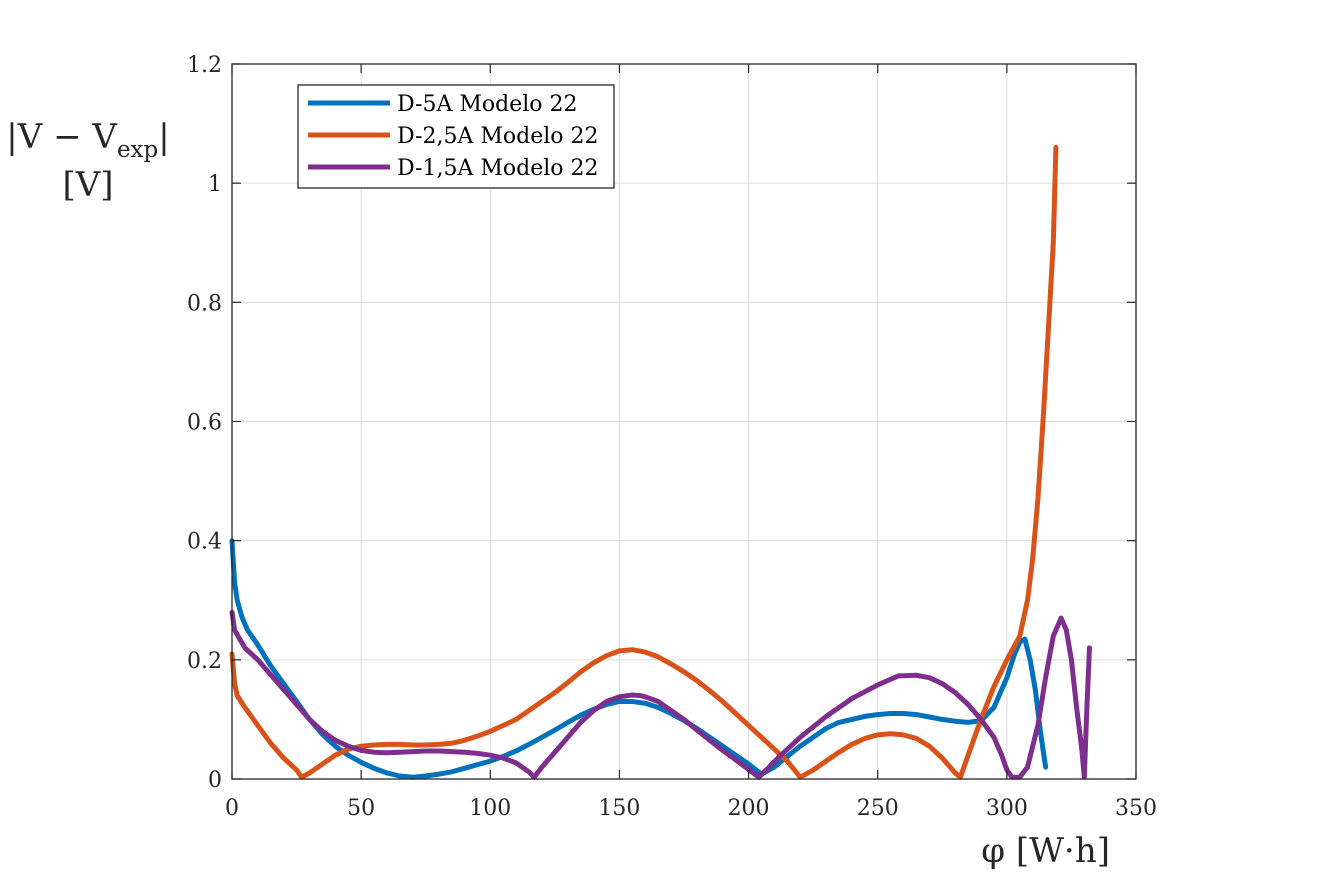 Image resolution: width=1328 pixels, height=875 pixels. I want to click on series-line-d-1-5a, so click(660, 694).